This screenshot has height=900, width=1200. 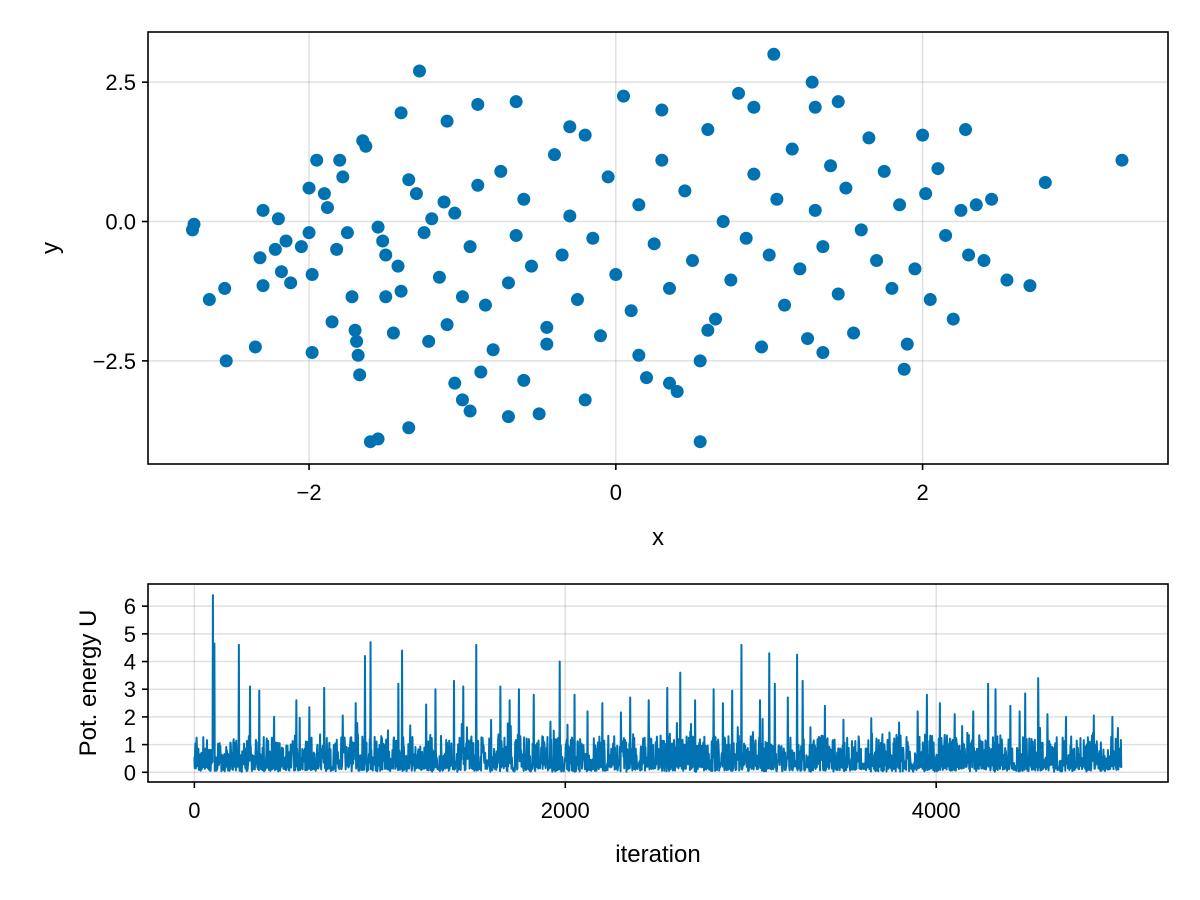 What do you see at coordinates (130, 606) in the screenshot?
I see `energy-y-tick-label: 6` at bounding box center [130, 606].